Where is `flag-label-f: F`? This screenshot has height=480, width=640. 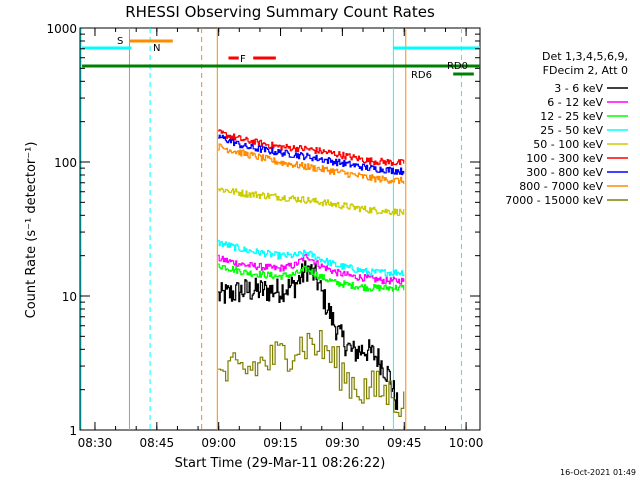
flag-label-f: F is located at coordinates (243, 59).